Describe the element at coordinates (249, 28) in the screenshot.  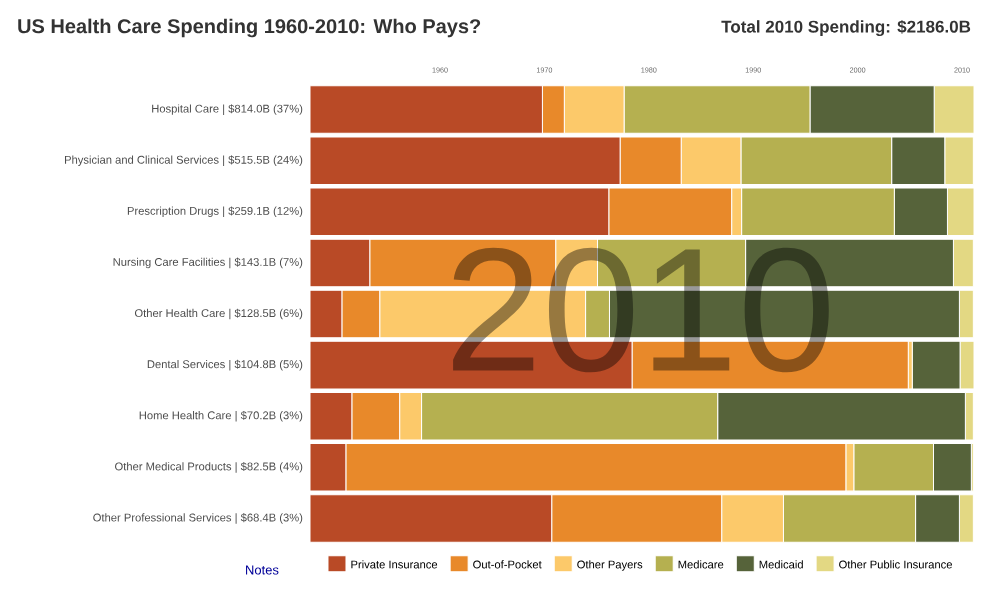
I see `chart-title: US Health Care Spending 1960-2010: Who Pays?` at that location.